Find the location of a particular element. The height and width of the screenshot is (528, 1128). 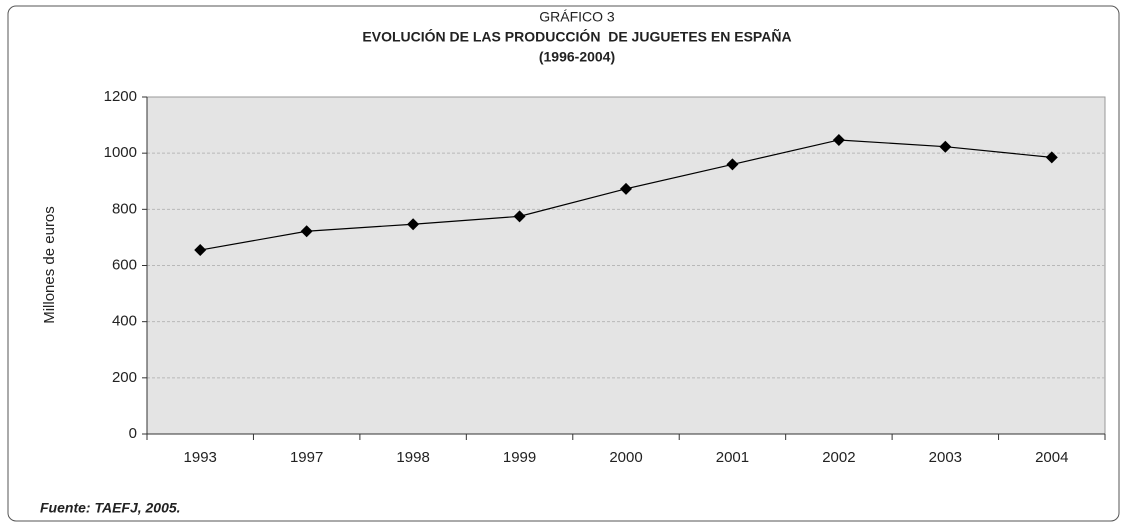

x-tick-label: 2003 is located at coordinates (945, 457).